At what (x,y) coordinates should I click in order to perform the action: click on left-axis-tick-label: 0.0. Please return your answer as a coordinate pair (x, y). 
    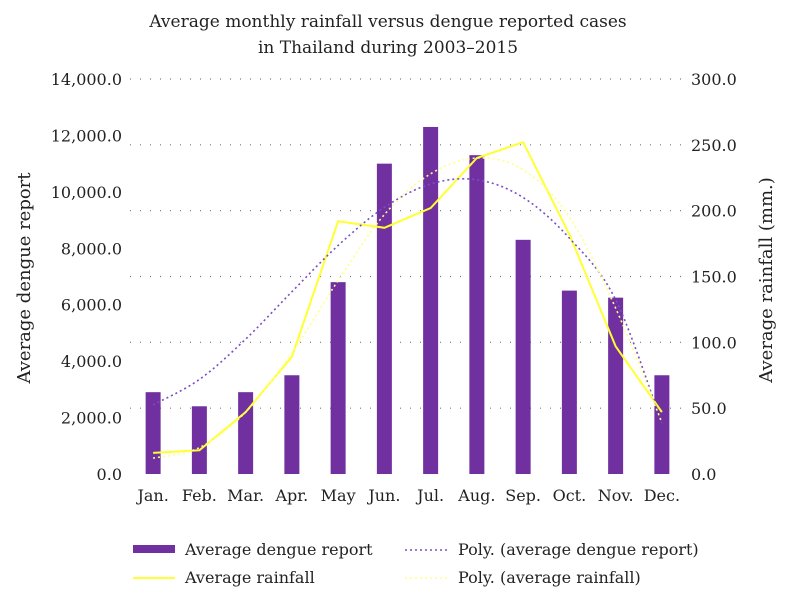
    Looking at the image, I should click on (109, 474).